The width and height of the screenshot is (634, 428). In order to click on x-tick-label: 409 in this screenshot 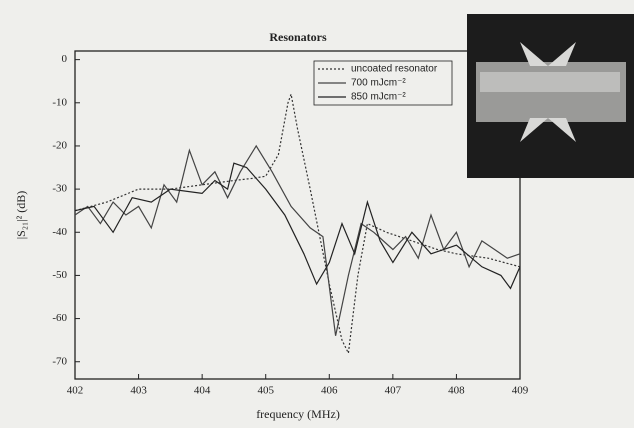, I will do `click(520, 391)`.